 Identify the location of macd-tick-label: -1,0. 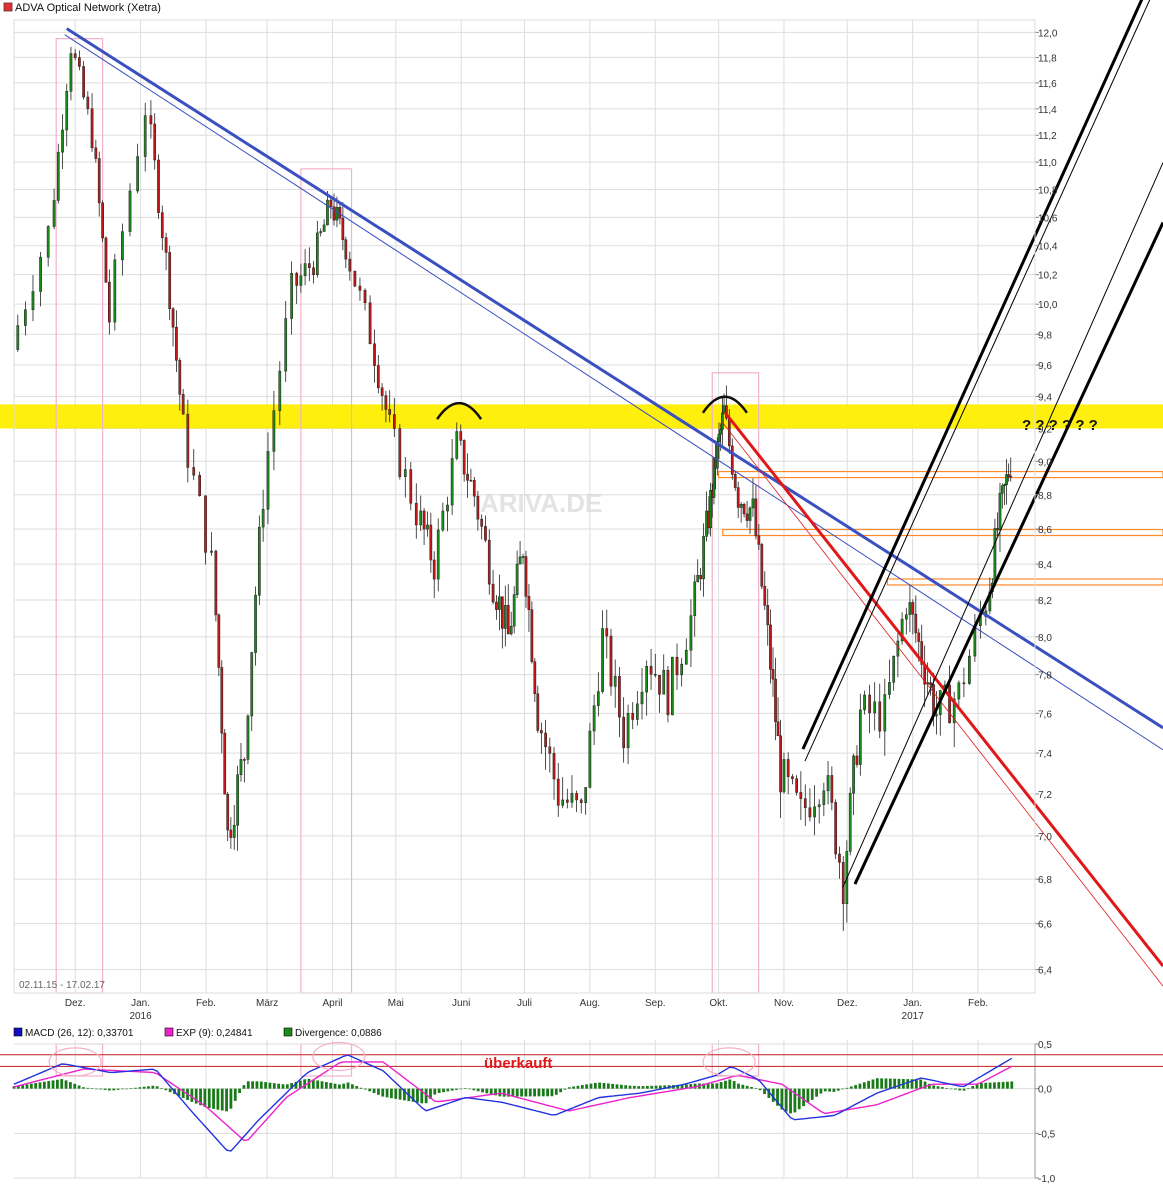
(1047, 1179).